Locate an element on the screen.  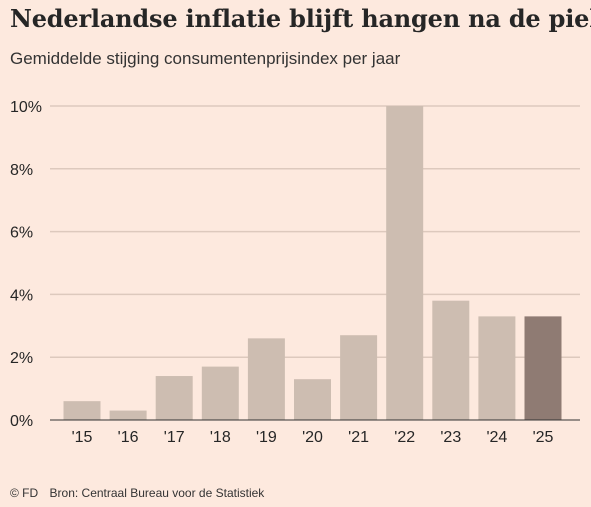
y-tick-label: 6% is located at coordinates (21, 233).